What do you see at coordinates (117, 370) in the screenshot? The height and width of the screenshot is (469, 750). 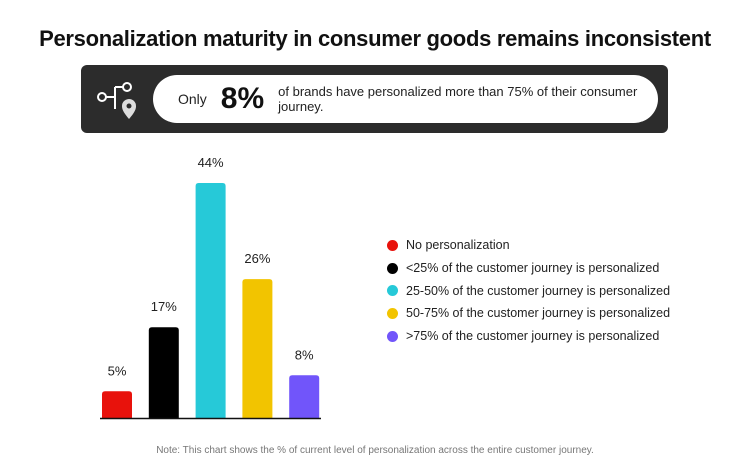 I see `data-label: 5%` at bounding box center [117, 370].